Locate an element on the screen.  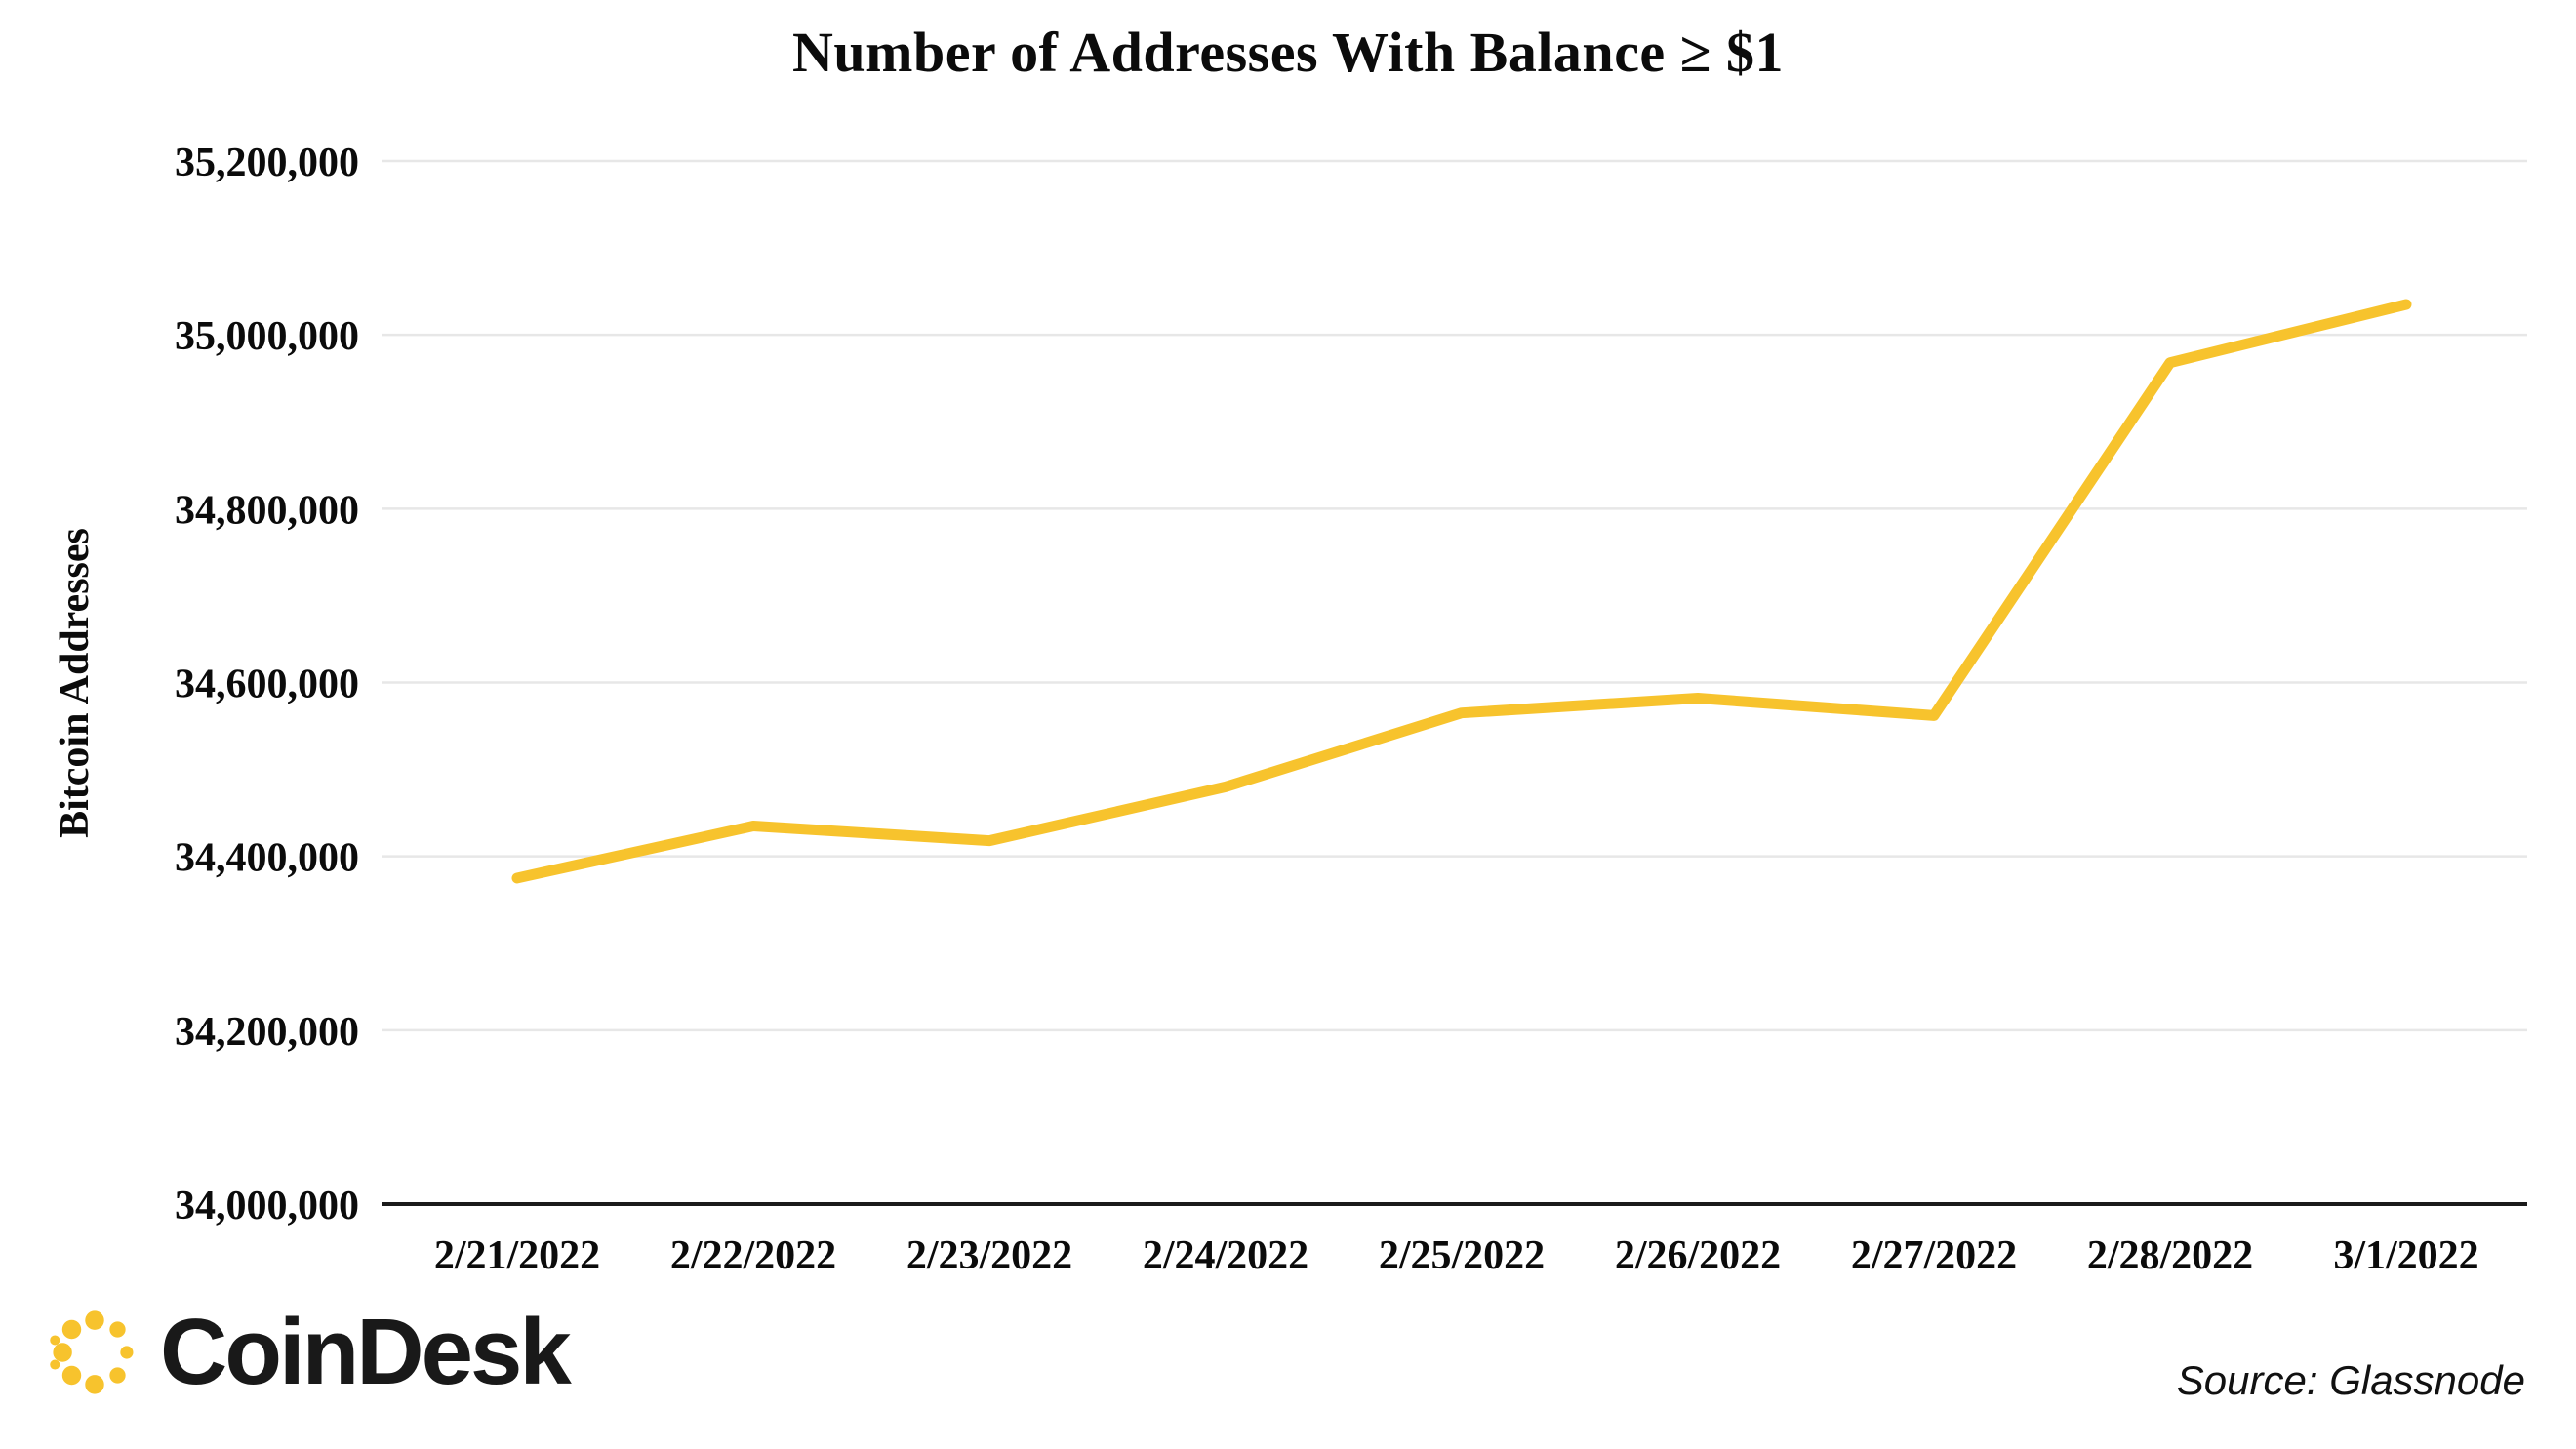
coindesk-logo-icon is located at coordinates (92, 1352).